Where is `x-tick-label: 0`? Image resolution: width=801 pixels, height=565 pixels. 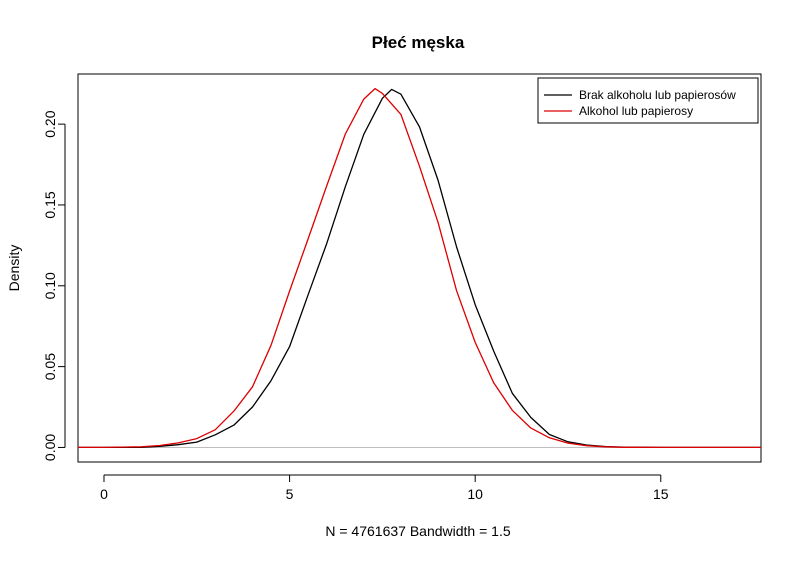 x-tick-label: 0 is located at coordinates (104, 494).